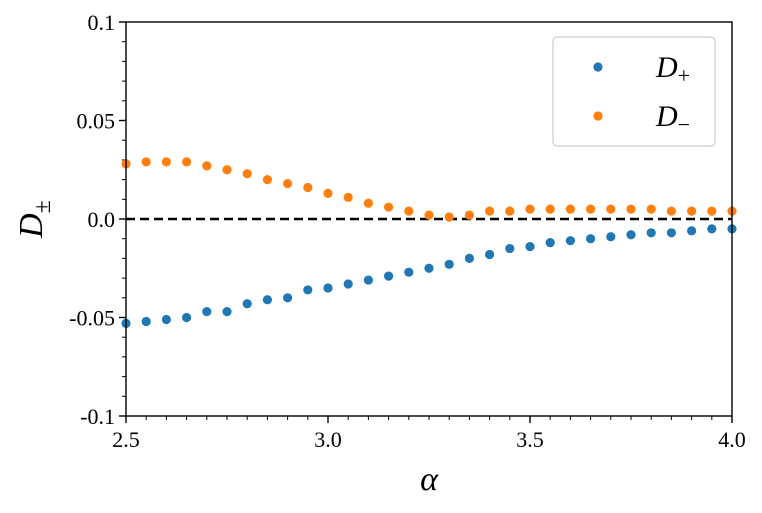 The height and width of the screenshot is (513, 762). I want to click on y-tick-label: 0.1, so click(102, 22).